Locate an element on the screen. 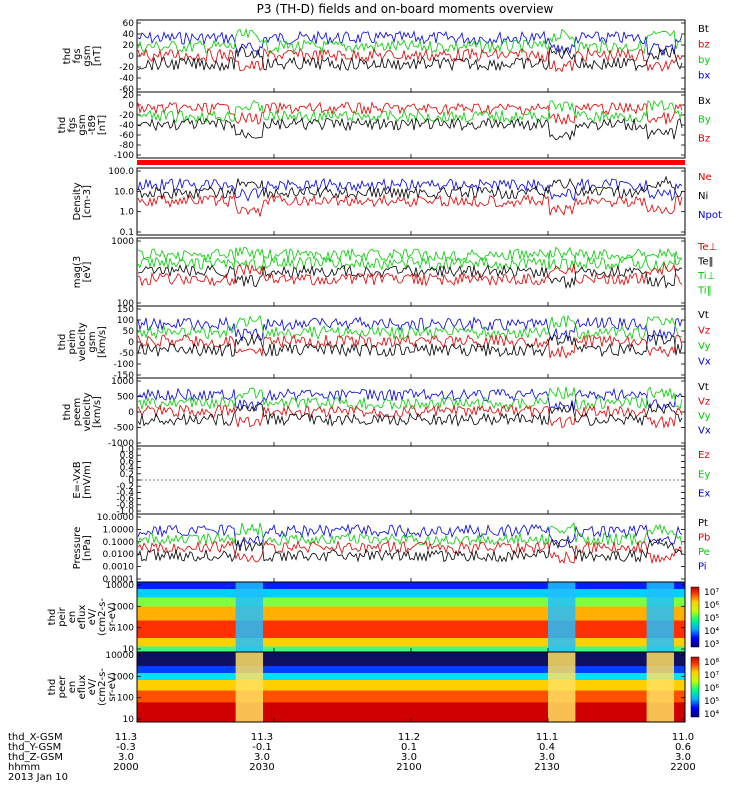  footer-label-x: thd_X-GSM is located at coordinates (35, 737).